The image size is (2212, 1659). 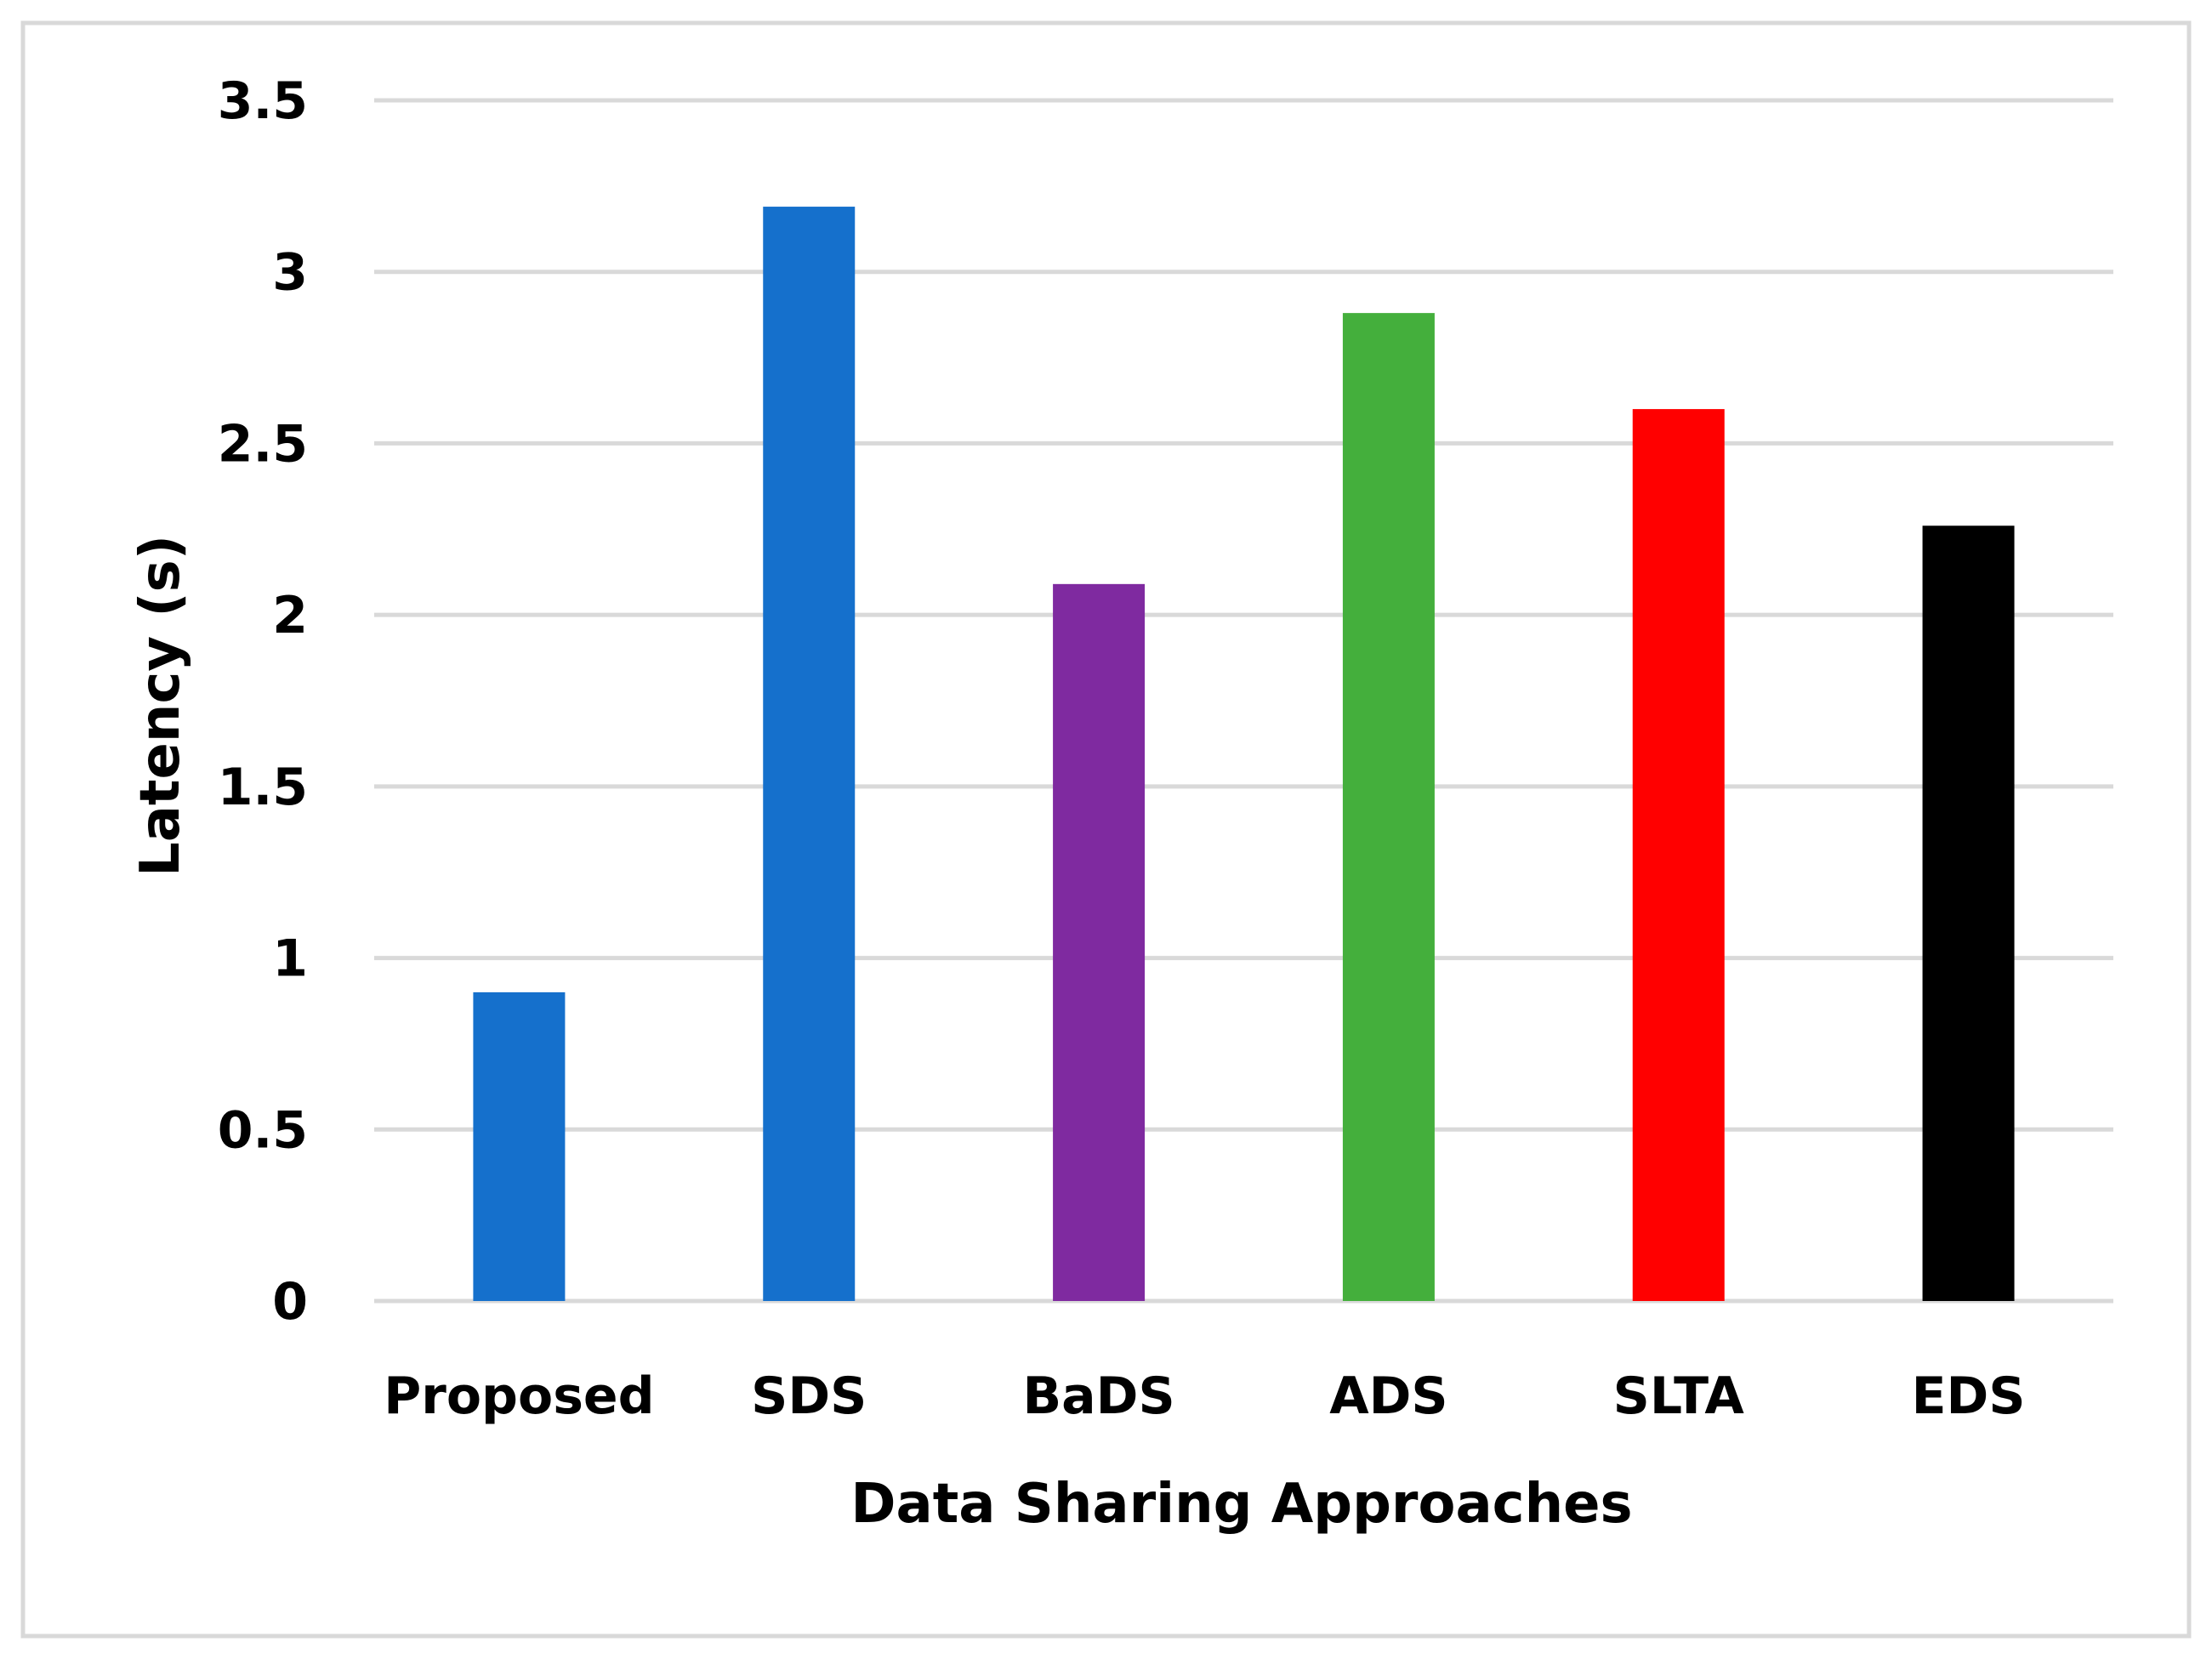 I want to click on y-axis-title: Latency (s), so click(x=161, y=706).